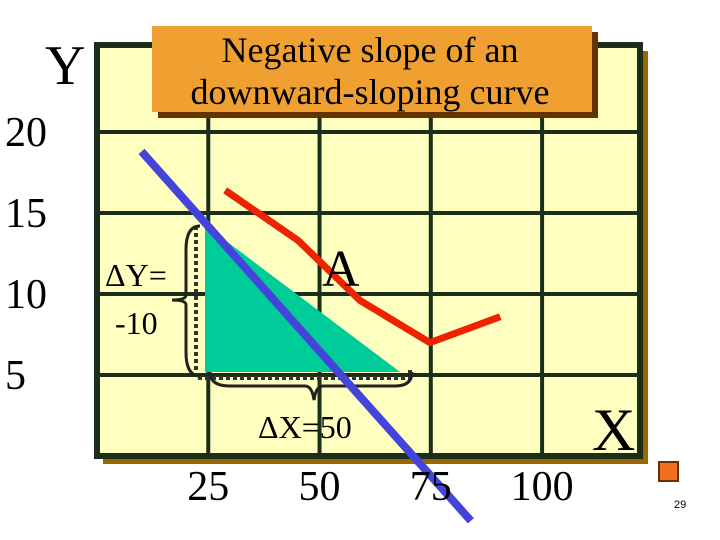  Describe the element at coordinates (26, 214) in the screenshot. I see `y-tick-label: 15` at that location.